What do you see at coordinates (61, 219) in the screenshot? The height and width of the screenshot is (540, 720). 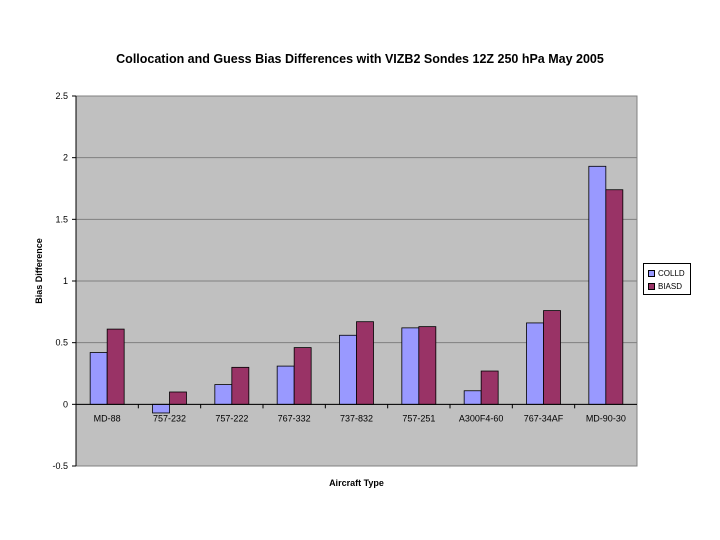 I see `y-tick-label: 1.5` at bounding box center [61, 219].